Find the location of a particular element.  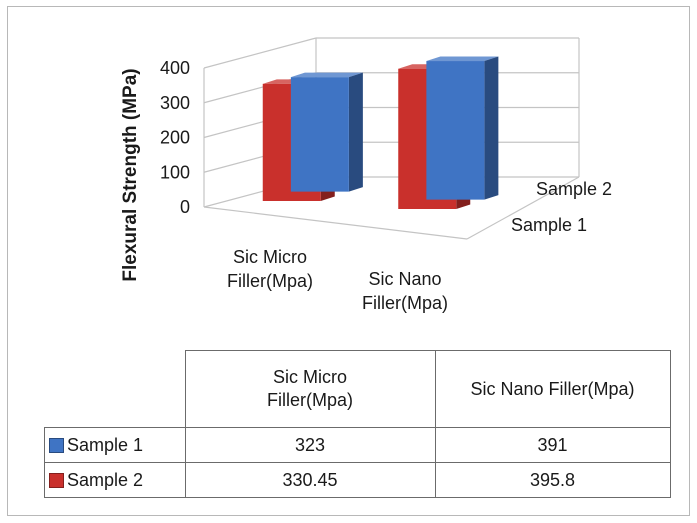

y-axis-title: Flexural Strength (MPa) is located at coordinates (130, 174).